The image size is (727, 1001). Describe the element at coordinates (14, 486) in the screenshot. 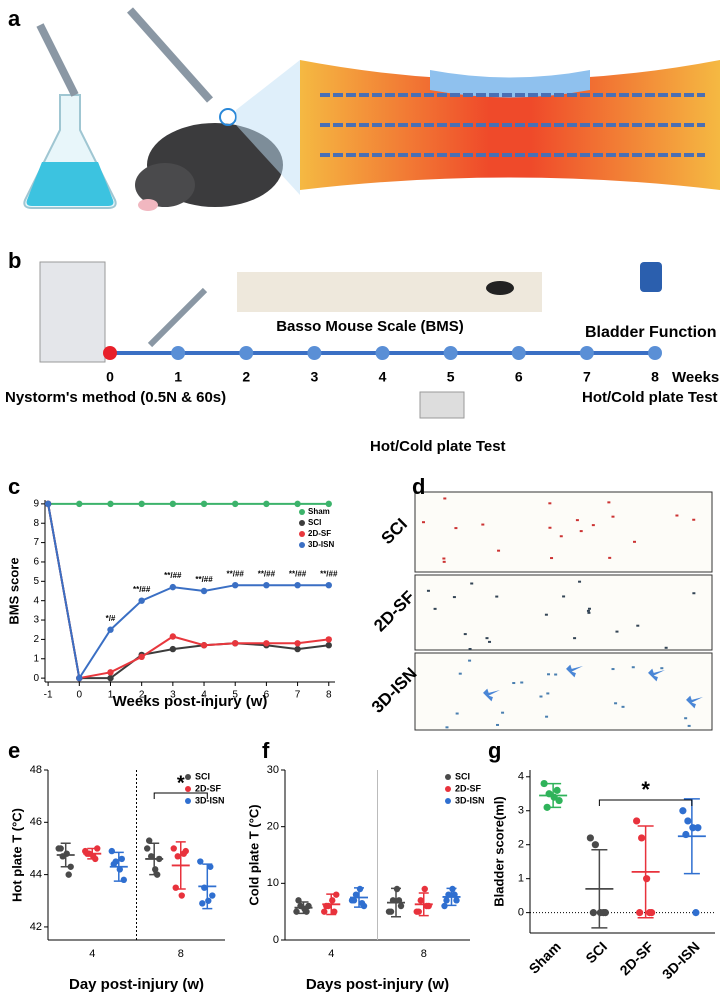

I see `panel-label: c` at that location.